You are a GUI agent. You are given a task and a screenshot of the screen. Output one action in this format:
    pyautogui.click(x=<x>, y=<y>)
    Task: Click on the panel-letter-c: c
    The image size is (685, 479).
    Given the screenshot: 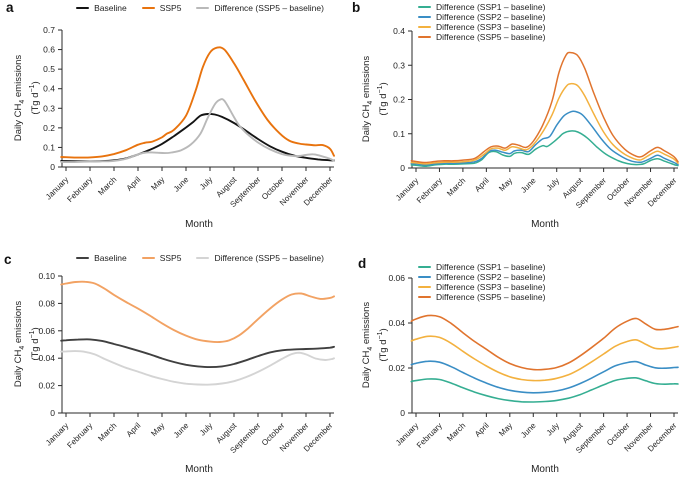 What is the action you would take?
    pyautogui.click(x=8, y=259)
    